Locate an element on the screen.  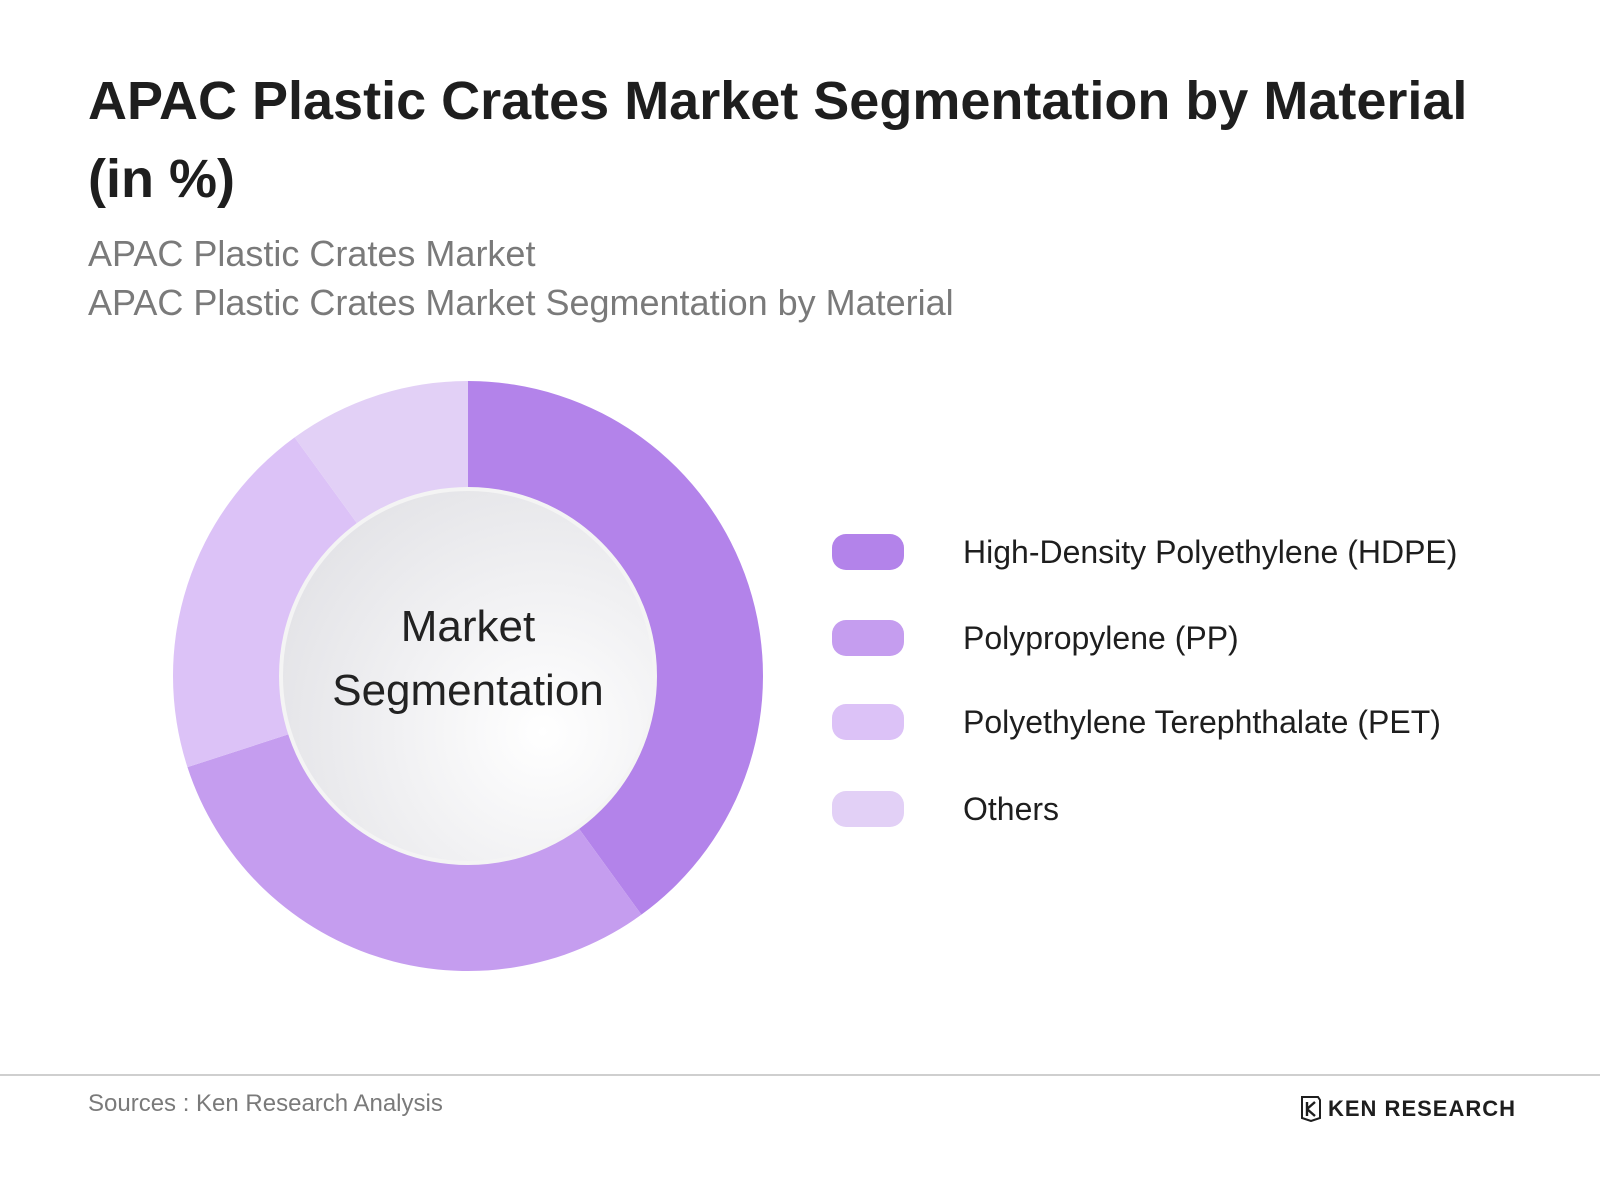
chart-subtitle-line-1: APAC Plastic Crates Market is located at coordinates (312, 253).